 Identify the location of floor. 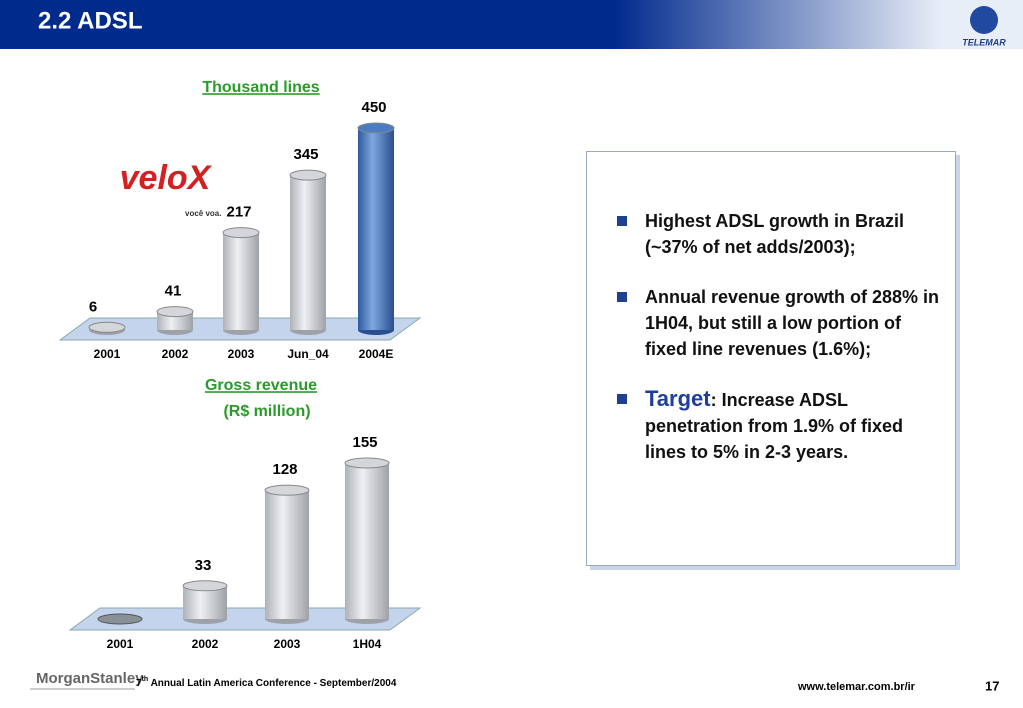
(245, 619).